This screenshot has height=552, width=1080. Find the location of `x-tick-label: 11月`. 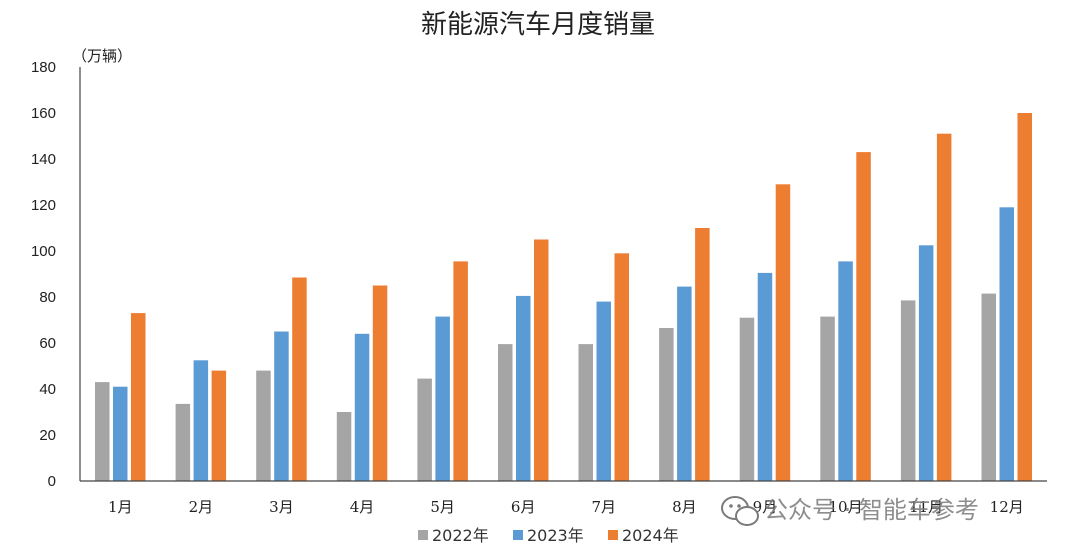

x-tick-label: 11月 is located at coordinates (926, 507).